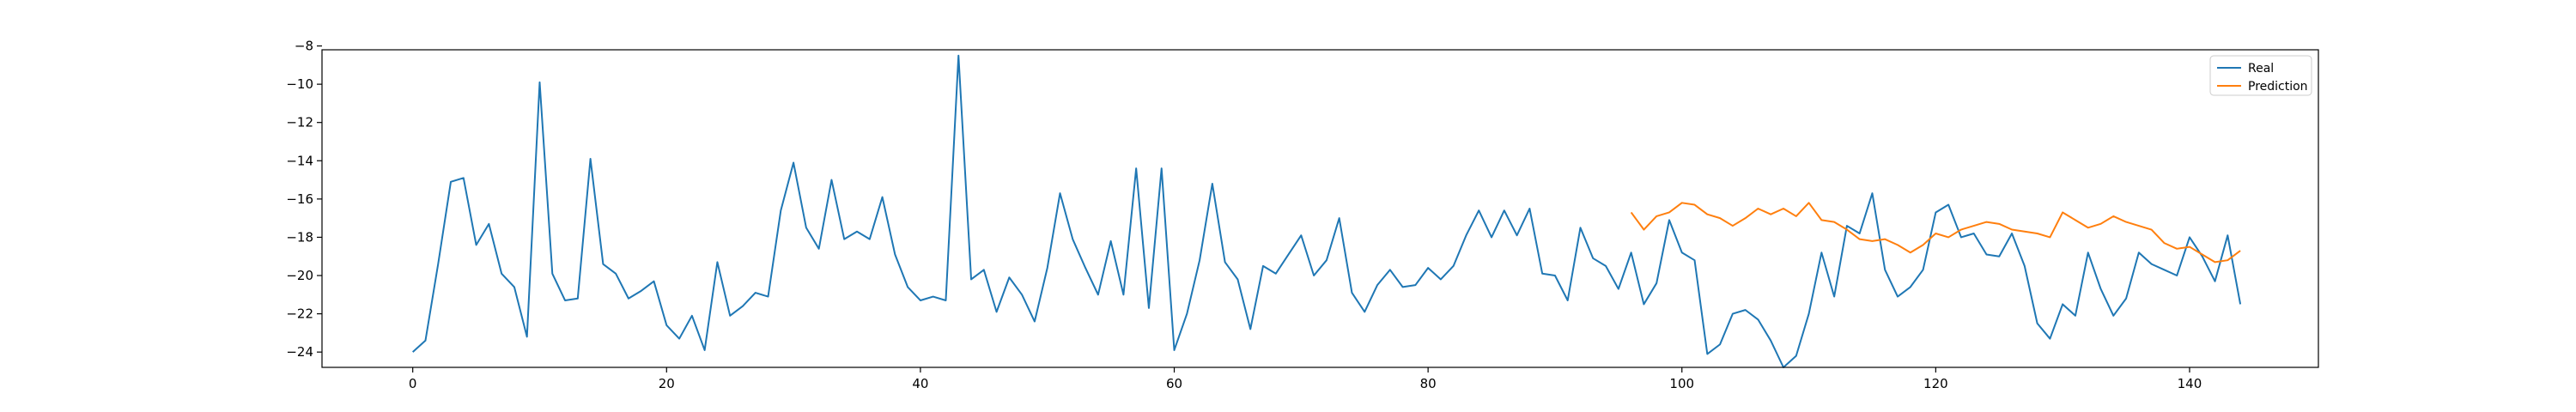  What do you see at coordinates (2190, 383) in the screenshot?
I see `x-tick-label: 140` at bounding box center [2190, 383].